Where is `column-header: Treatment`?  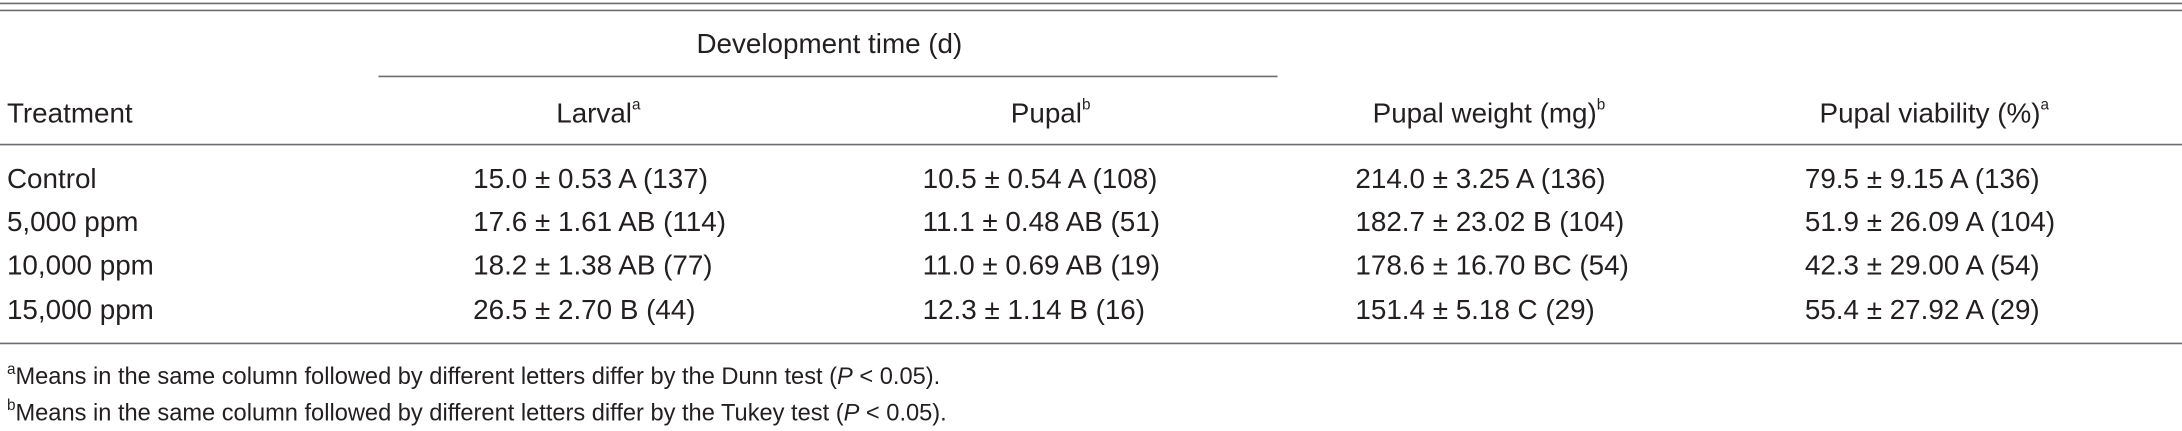 column-header: Treatment is located at coordinates (70, 113).